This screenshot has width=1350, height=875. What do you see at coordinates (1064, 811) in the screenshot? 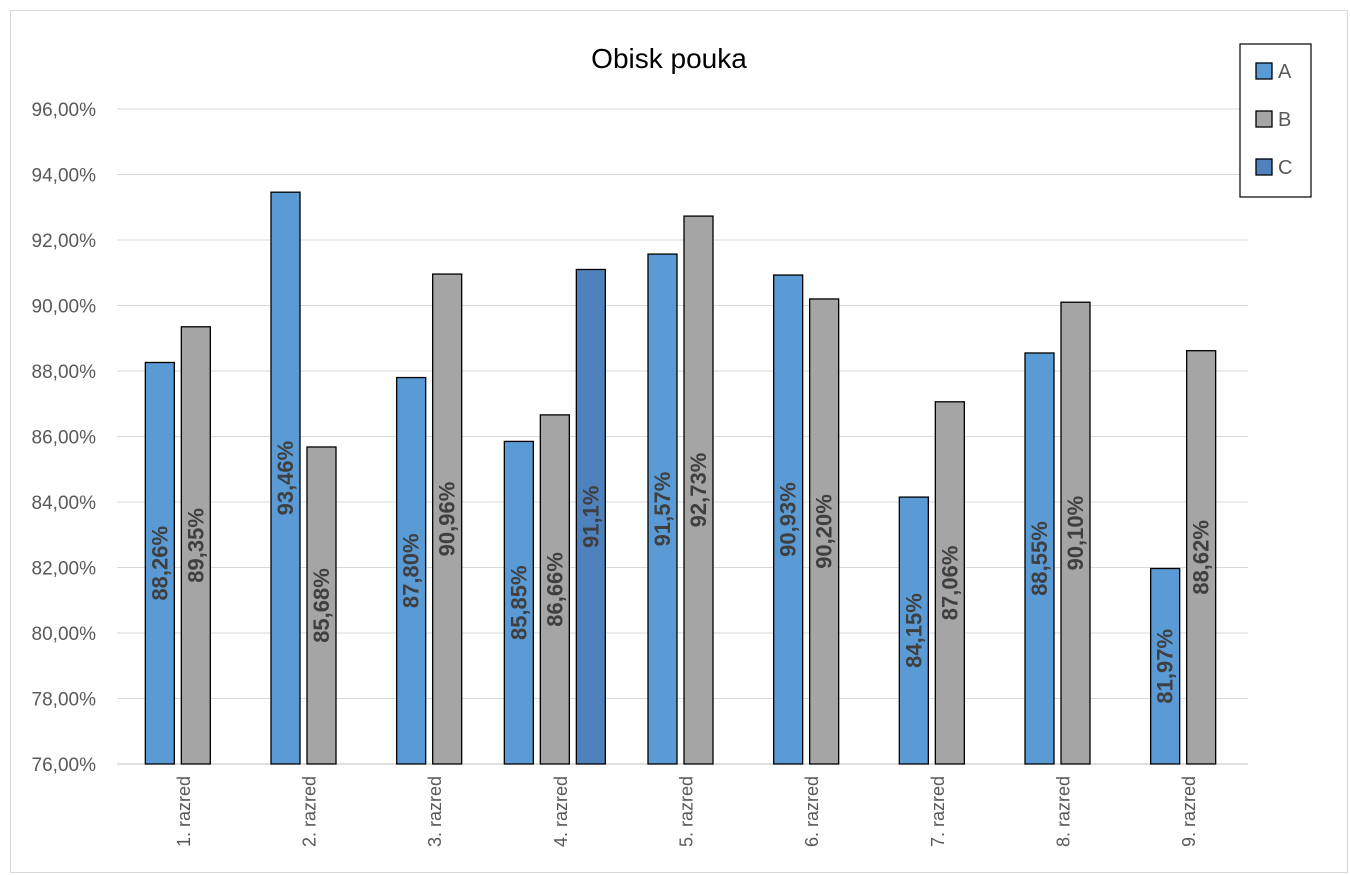
I see `x-tick-label: 8. razred` at bounding box center [1064, 811].